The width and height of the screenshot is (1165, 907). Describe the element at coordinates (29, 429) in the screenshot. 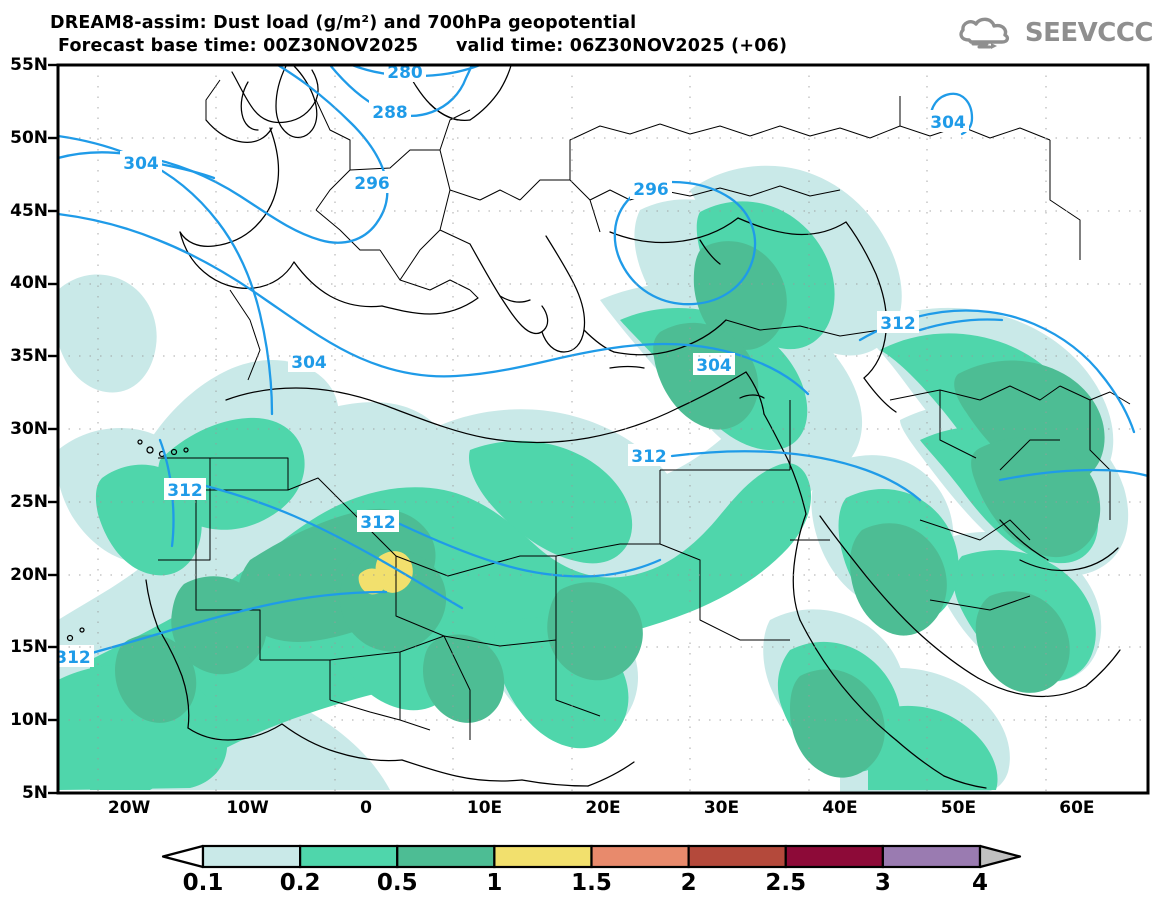

I see `y-tick-30N: 30N` at that location.